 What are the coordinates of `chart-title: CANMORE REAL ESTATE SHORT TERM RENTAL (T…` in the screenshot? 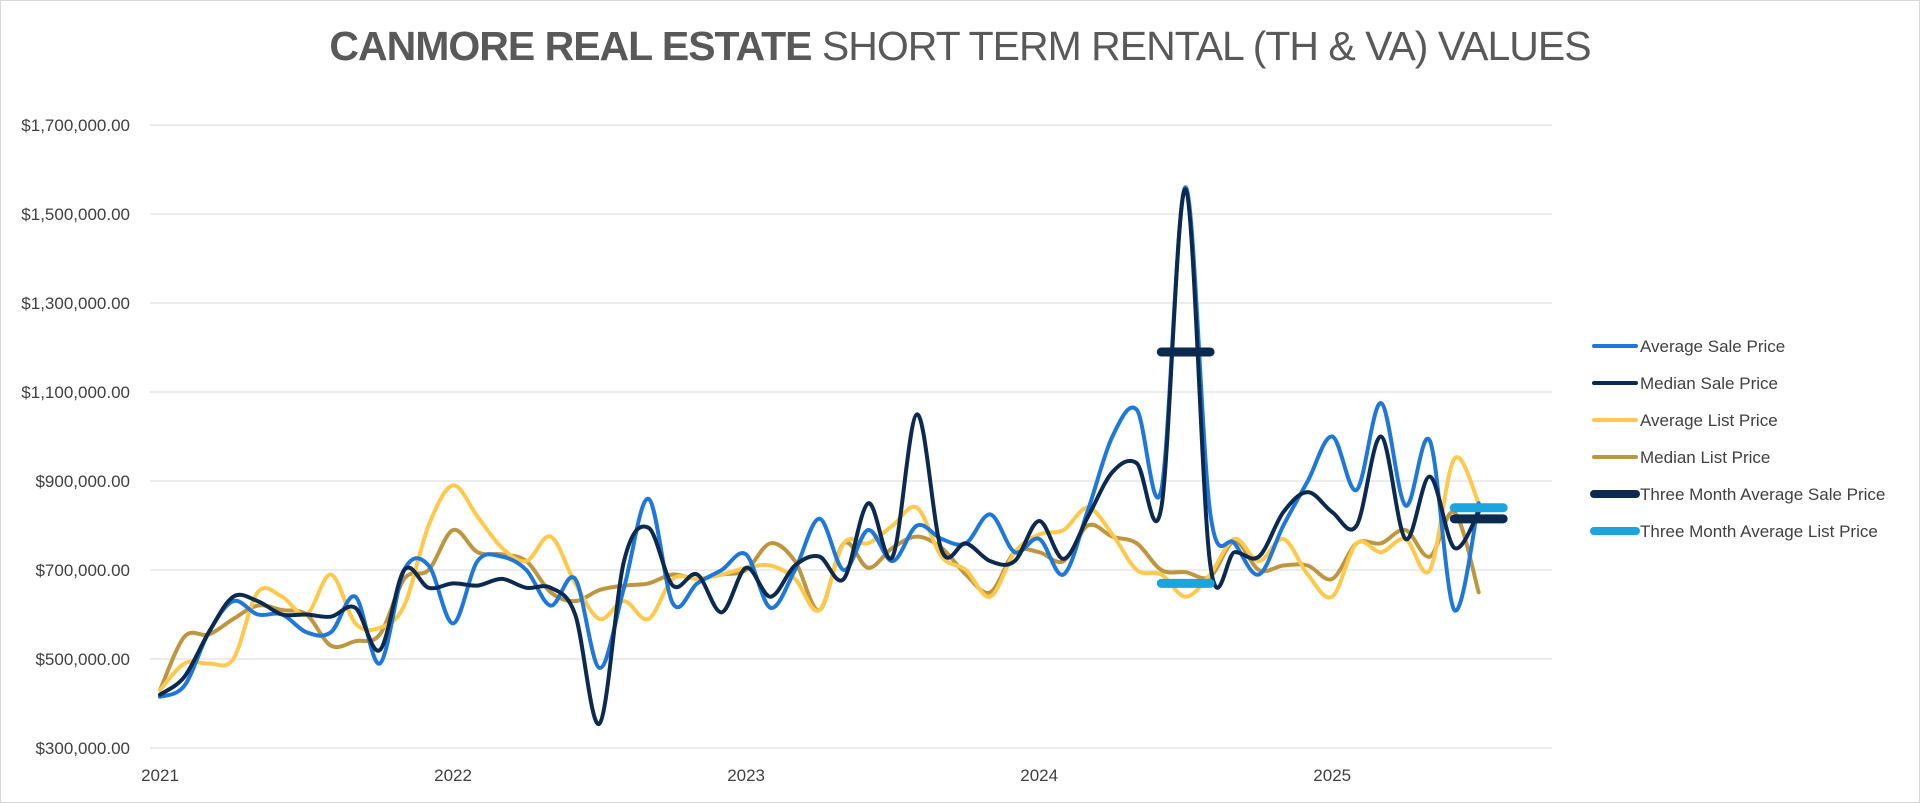 It's located at (960, 46).